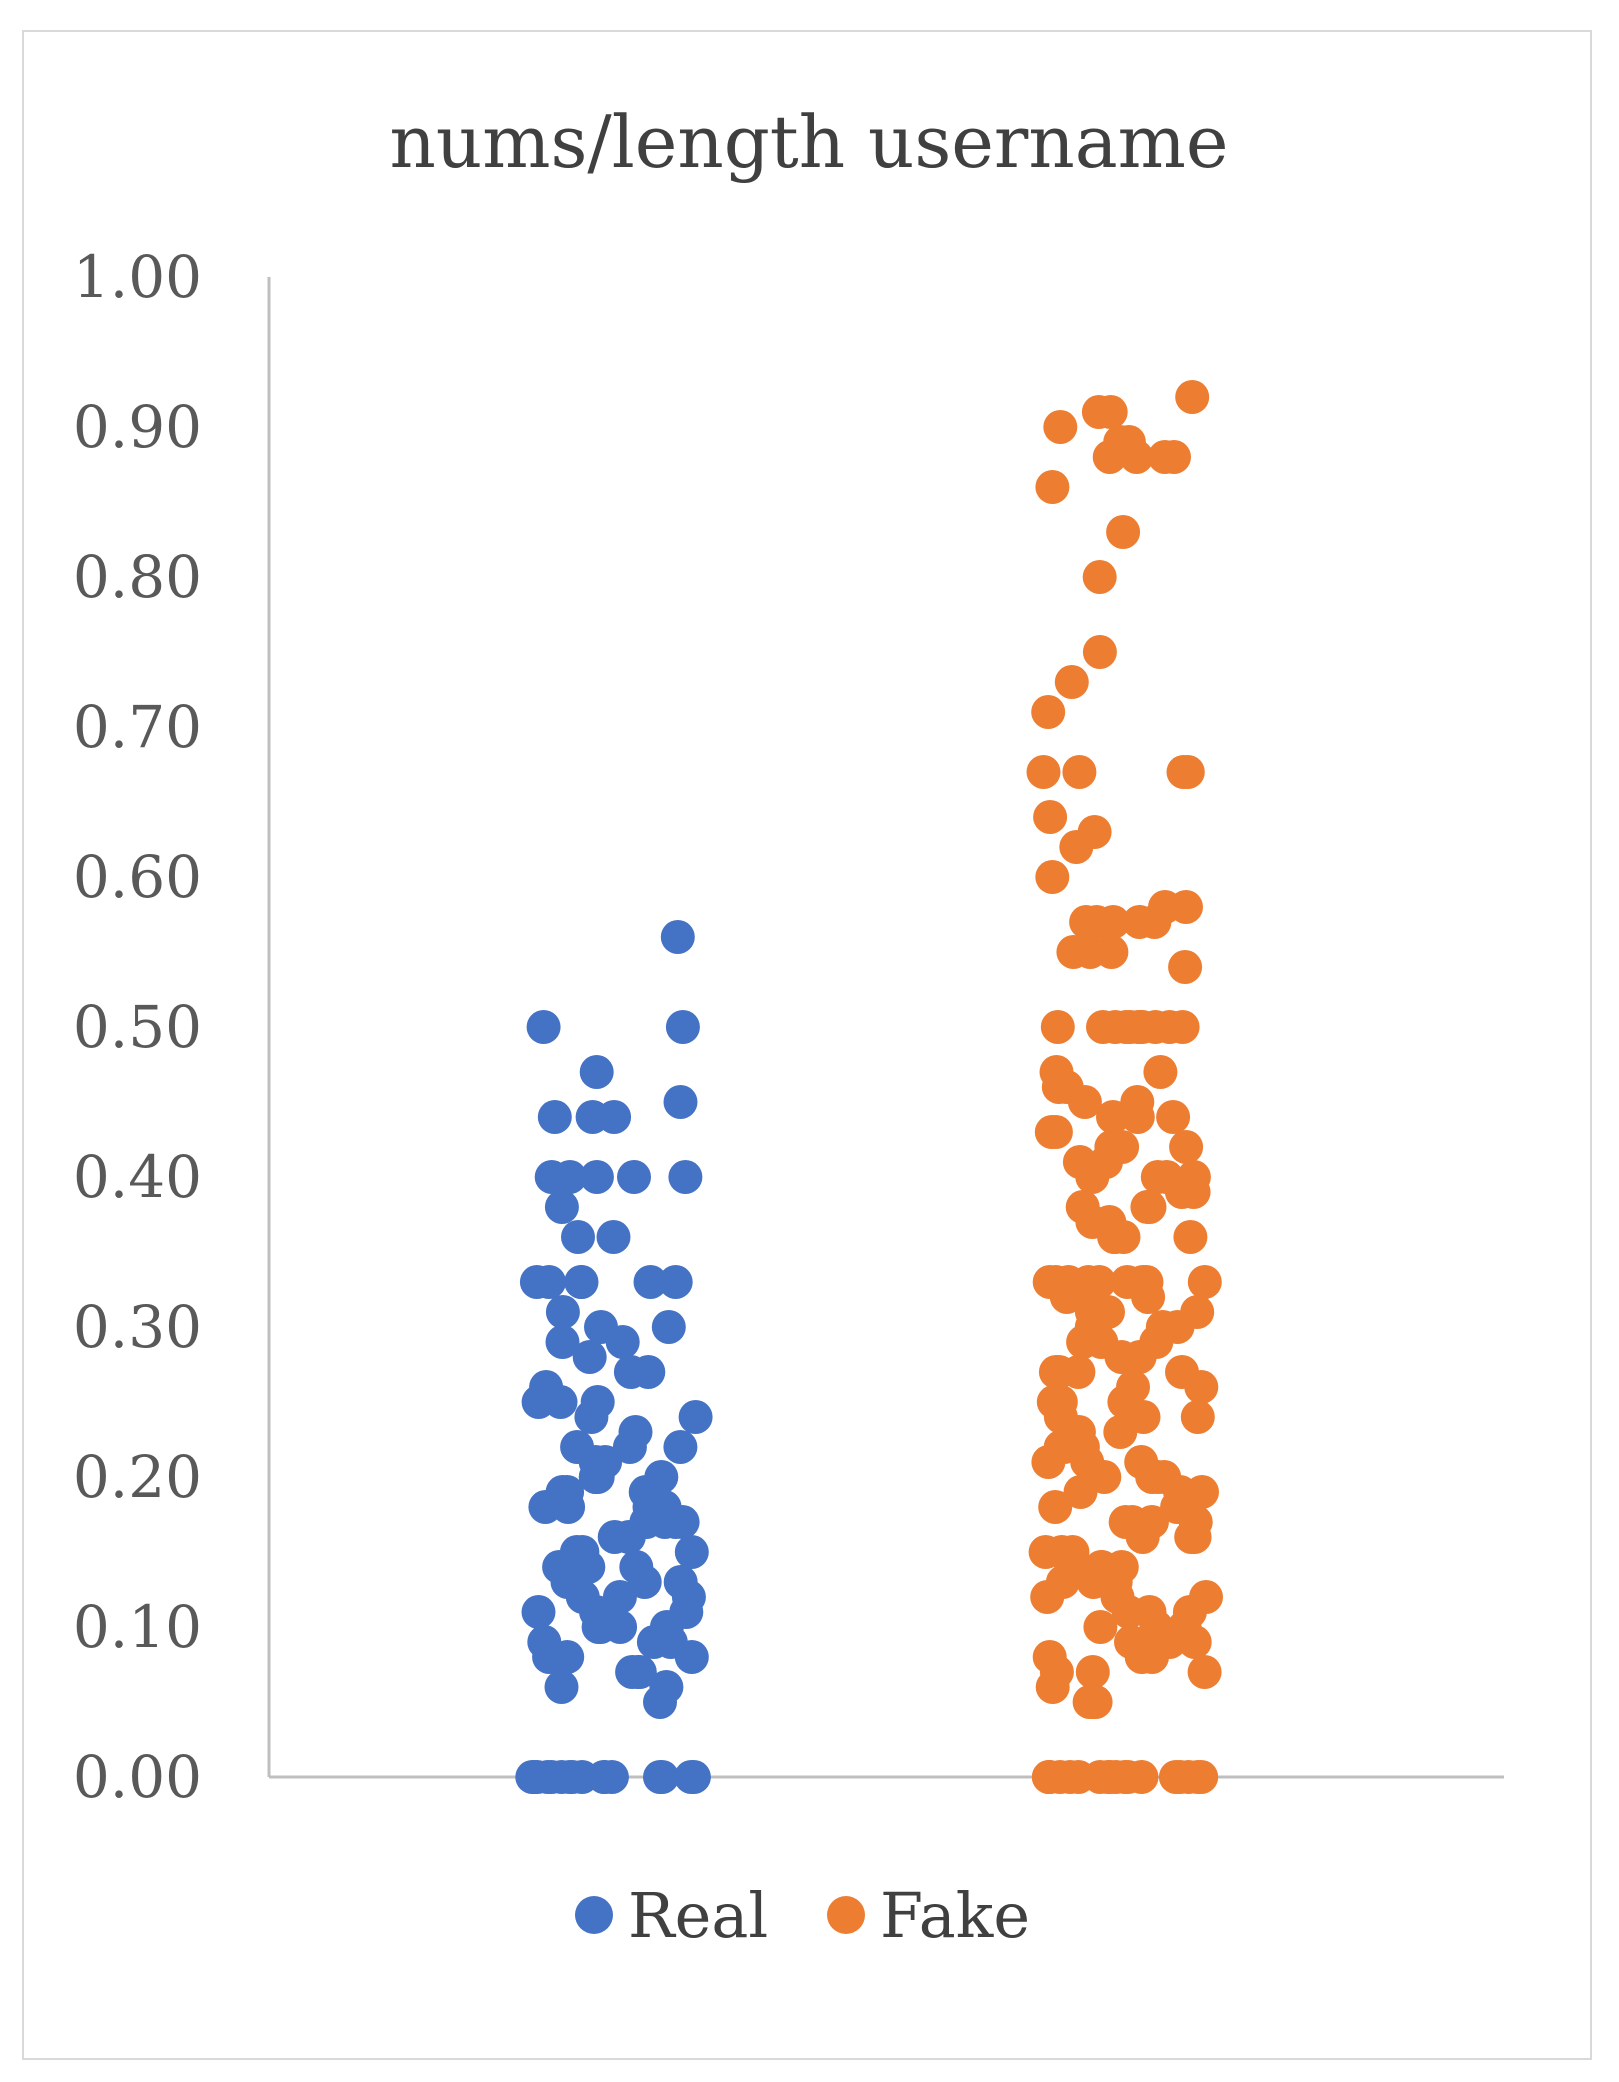  What do you see at coordinates (137, 427) in the screenshot?
I see `y-tick-label: 0.90` at bounding box center [137, 427].